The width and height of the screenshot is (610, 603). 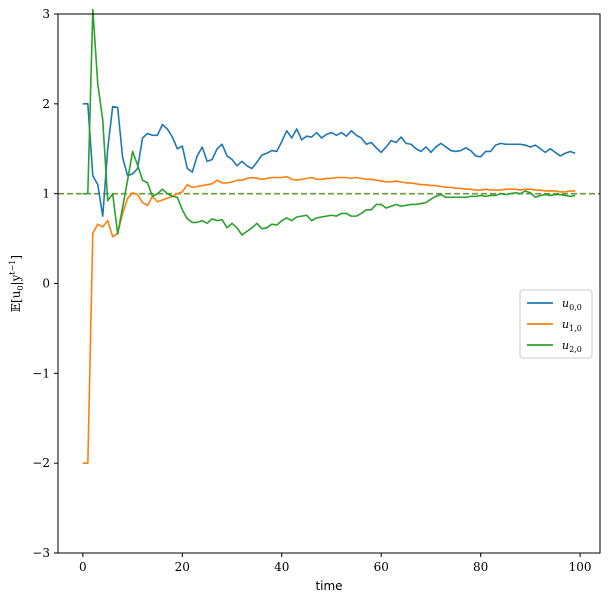 I want to click on x-tick-label: 40, so click(x=281, y=567).